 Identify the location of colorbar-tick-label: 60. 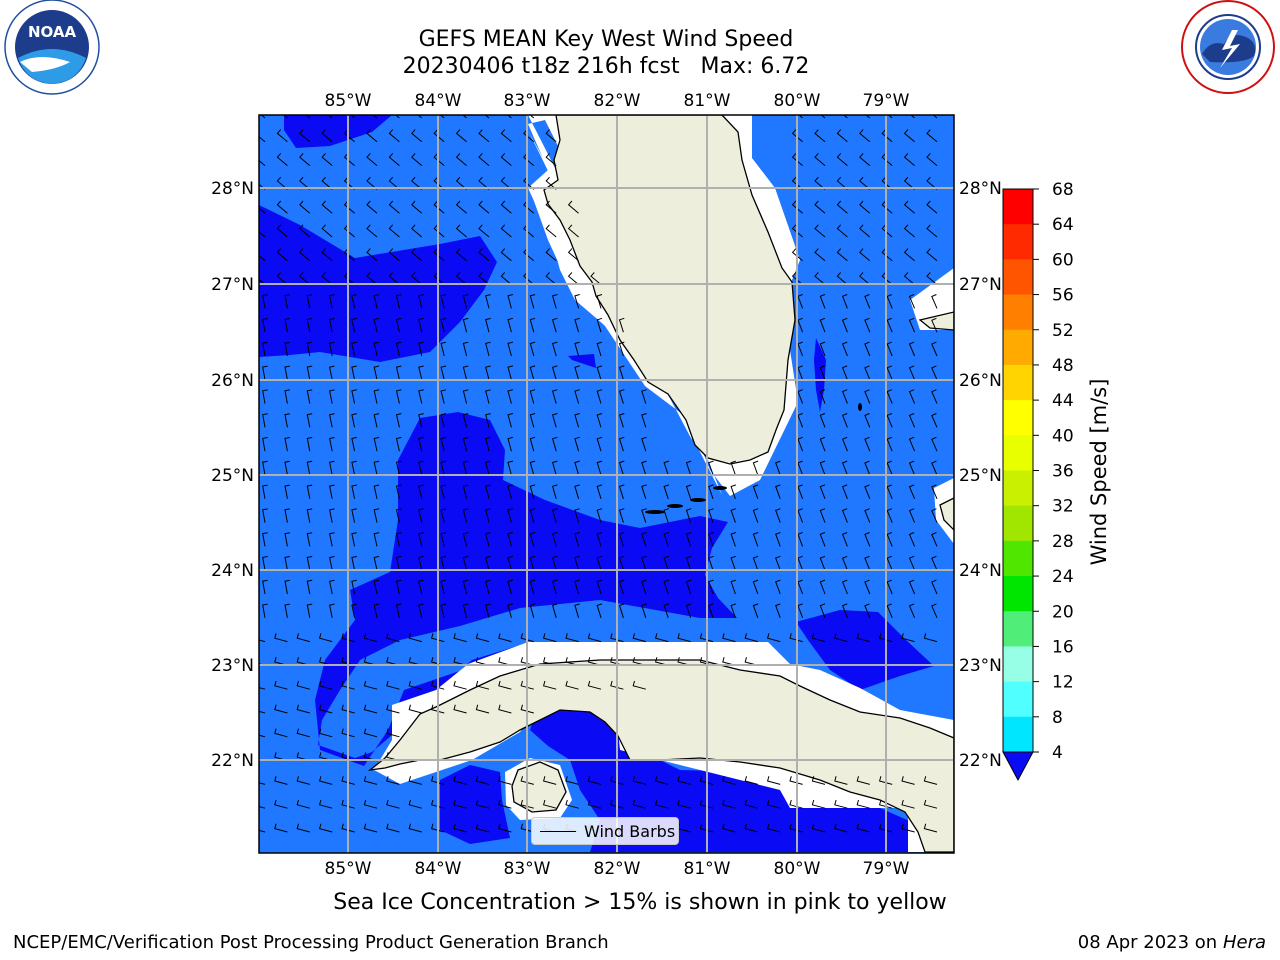
(1063, 260).